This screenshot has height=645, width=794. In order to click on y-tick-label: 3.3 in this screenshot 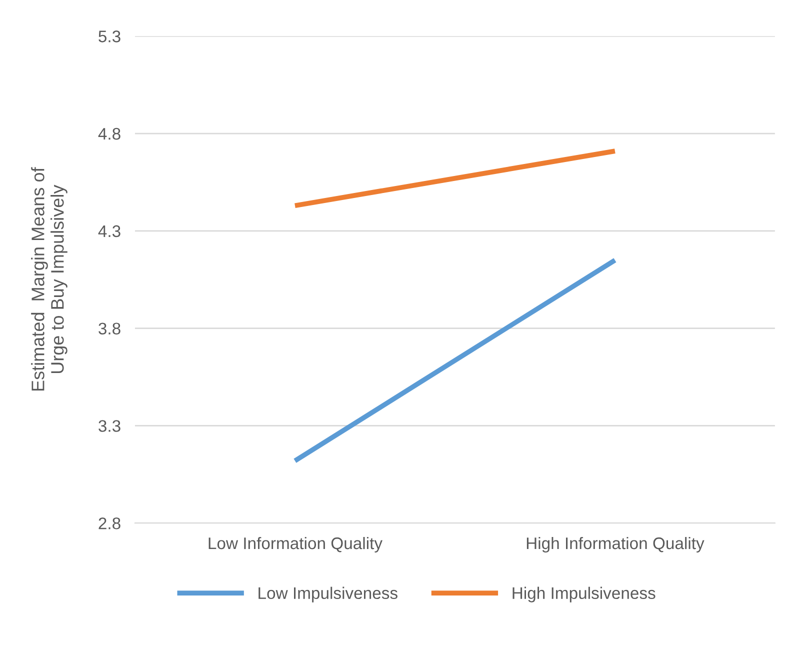, I will do `click(109, 426)`.